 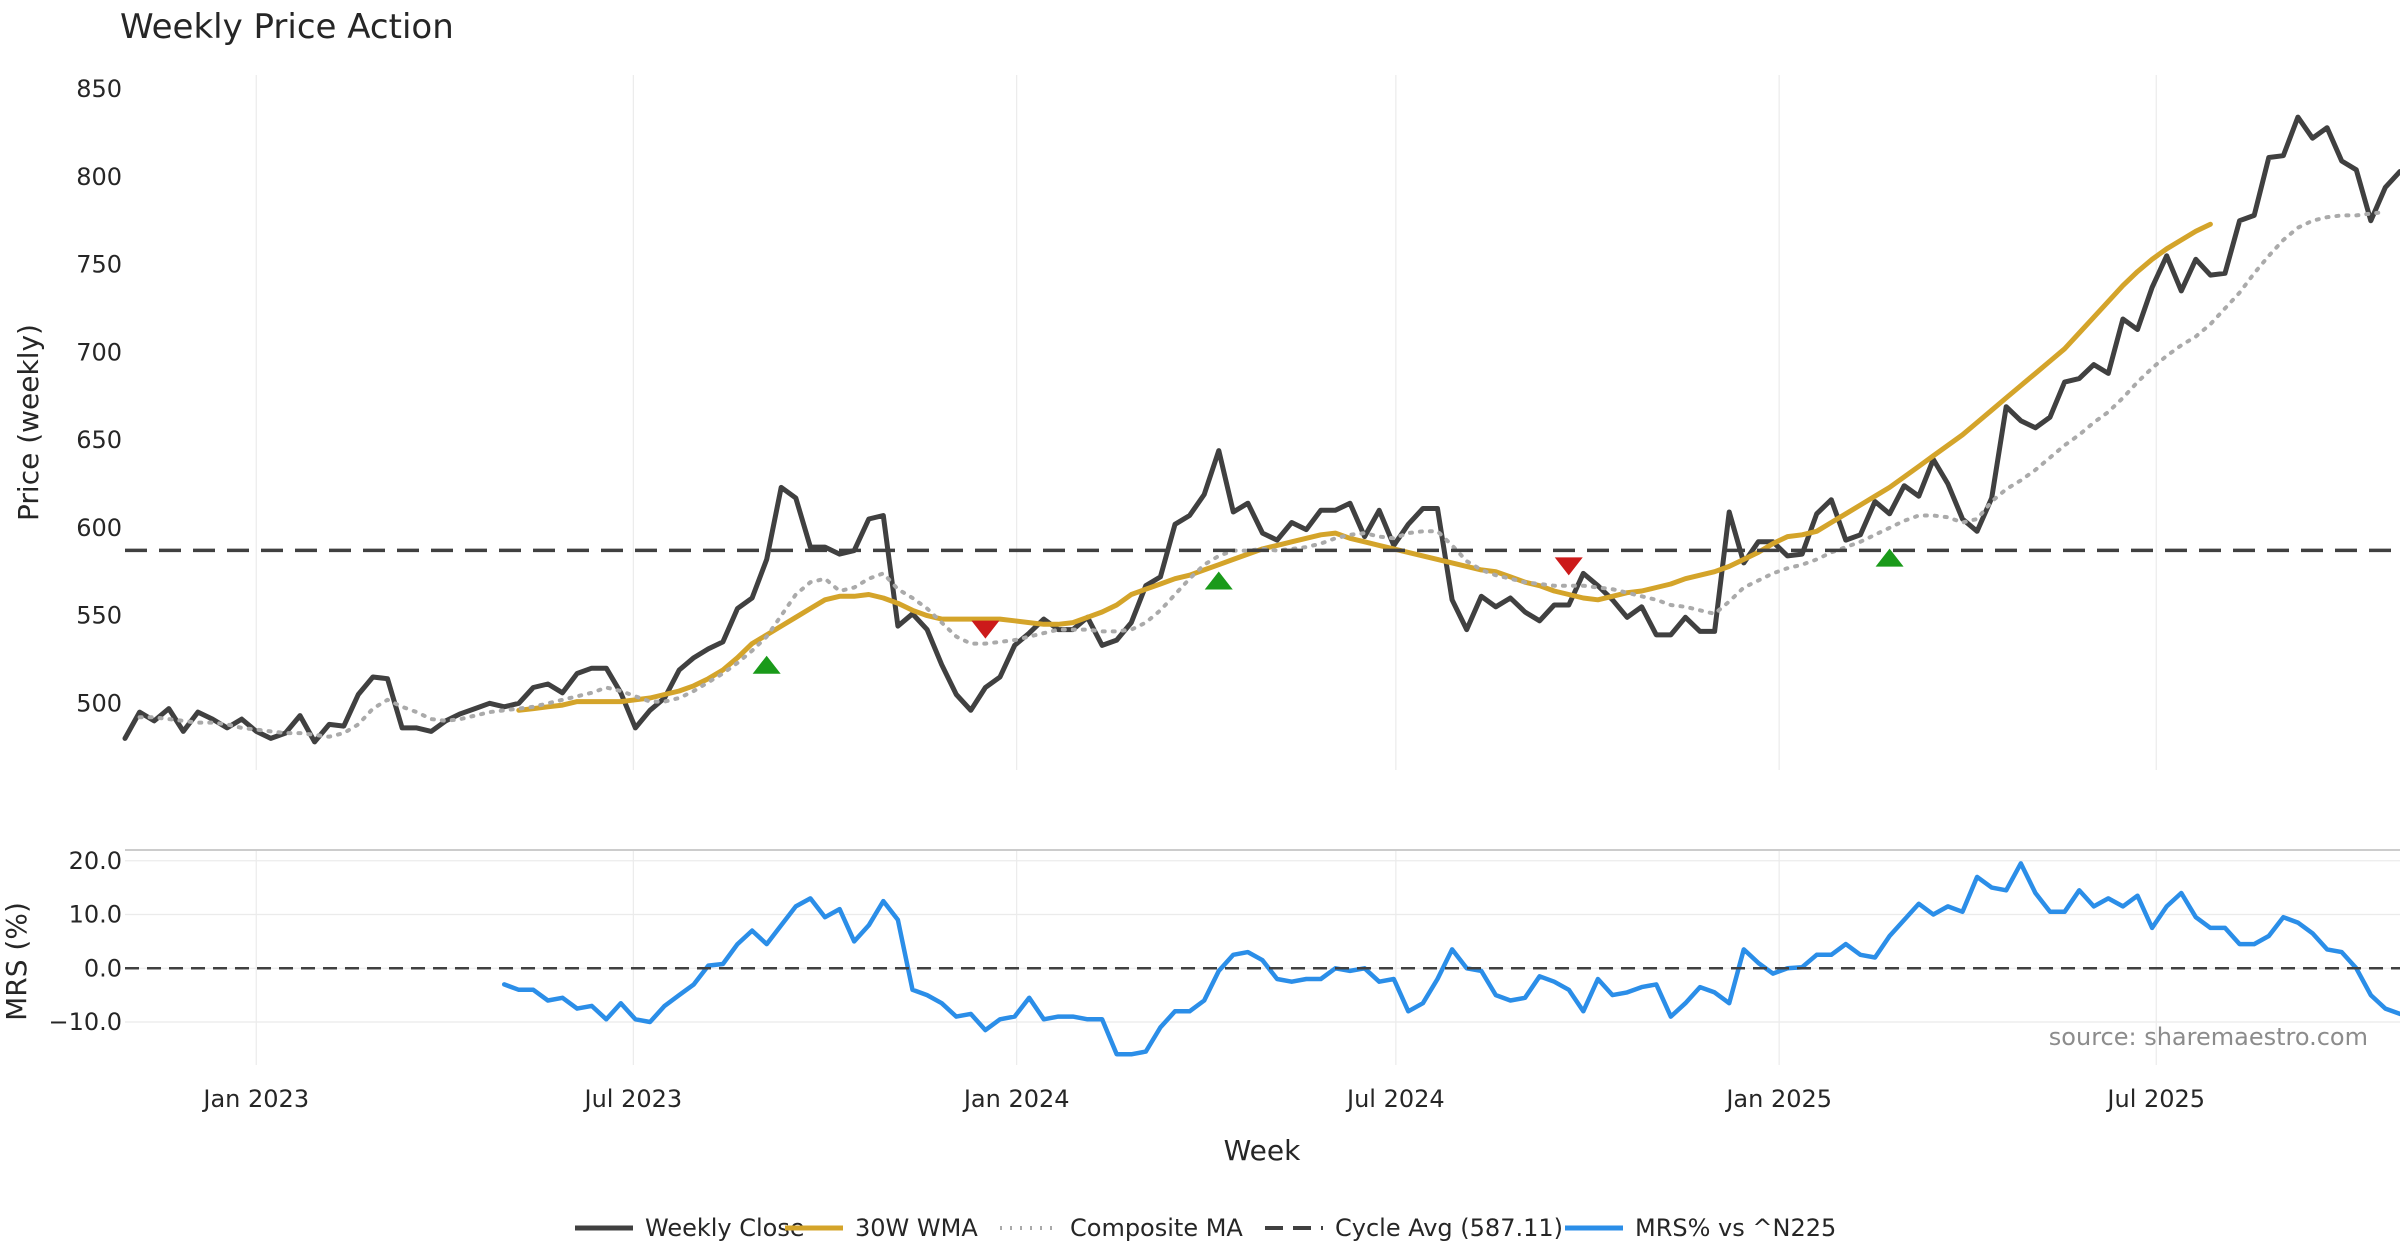 What do you see at coordinates (1395, 1099) in the screenshot?
I see `x-tick-label: Jul 2024` at bounding box center [1395, 1099].